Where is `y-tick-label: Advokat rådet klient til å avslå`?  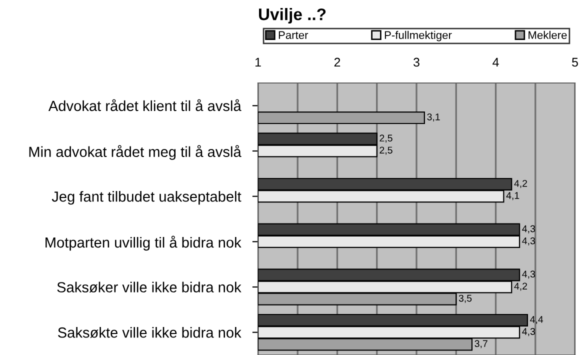
y-tick-label: Advokat rådet klient til å avslå is located at coordinates (145, 105).